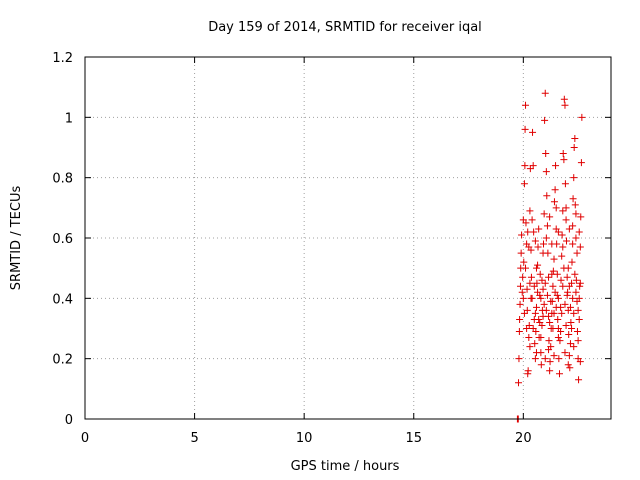 This screenshot has height=480, width=640. What do you see at coordinates (69, 118) in the screenshot?
I see `y-tick-label: 1` at bounding box center [69, 118].